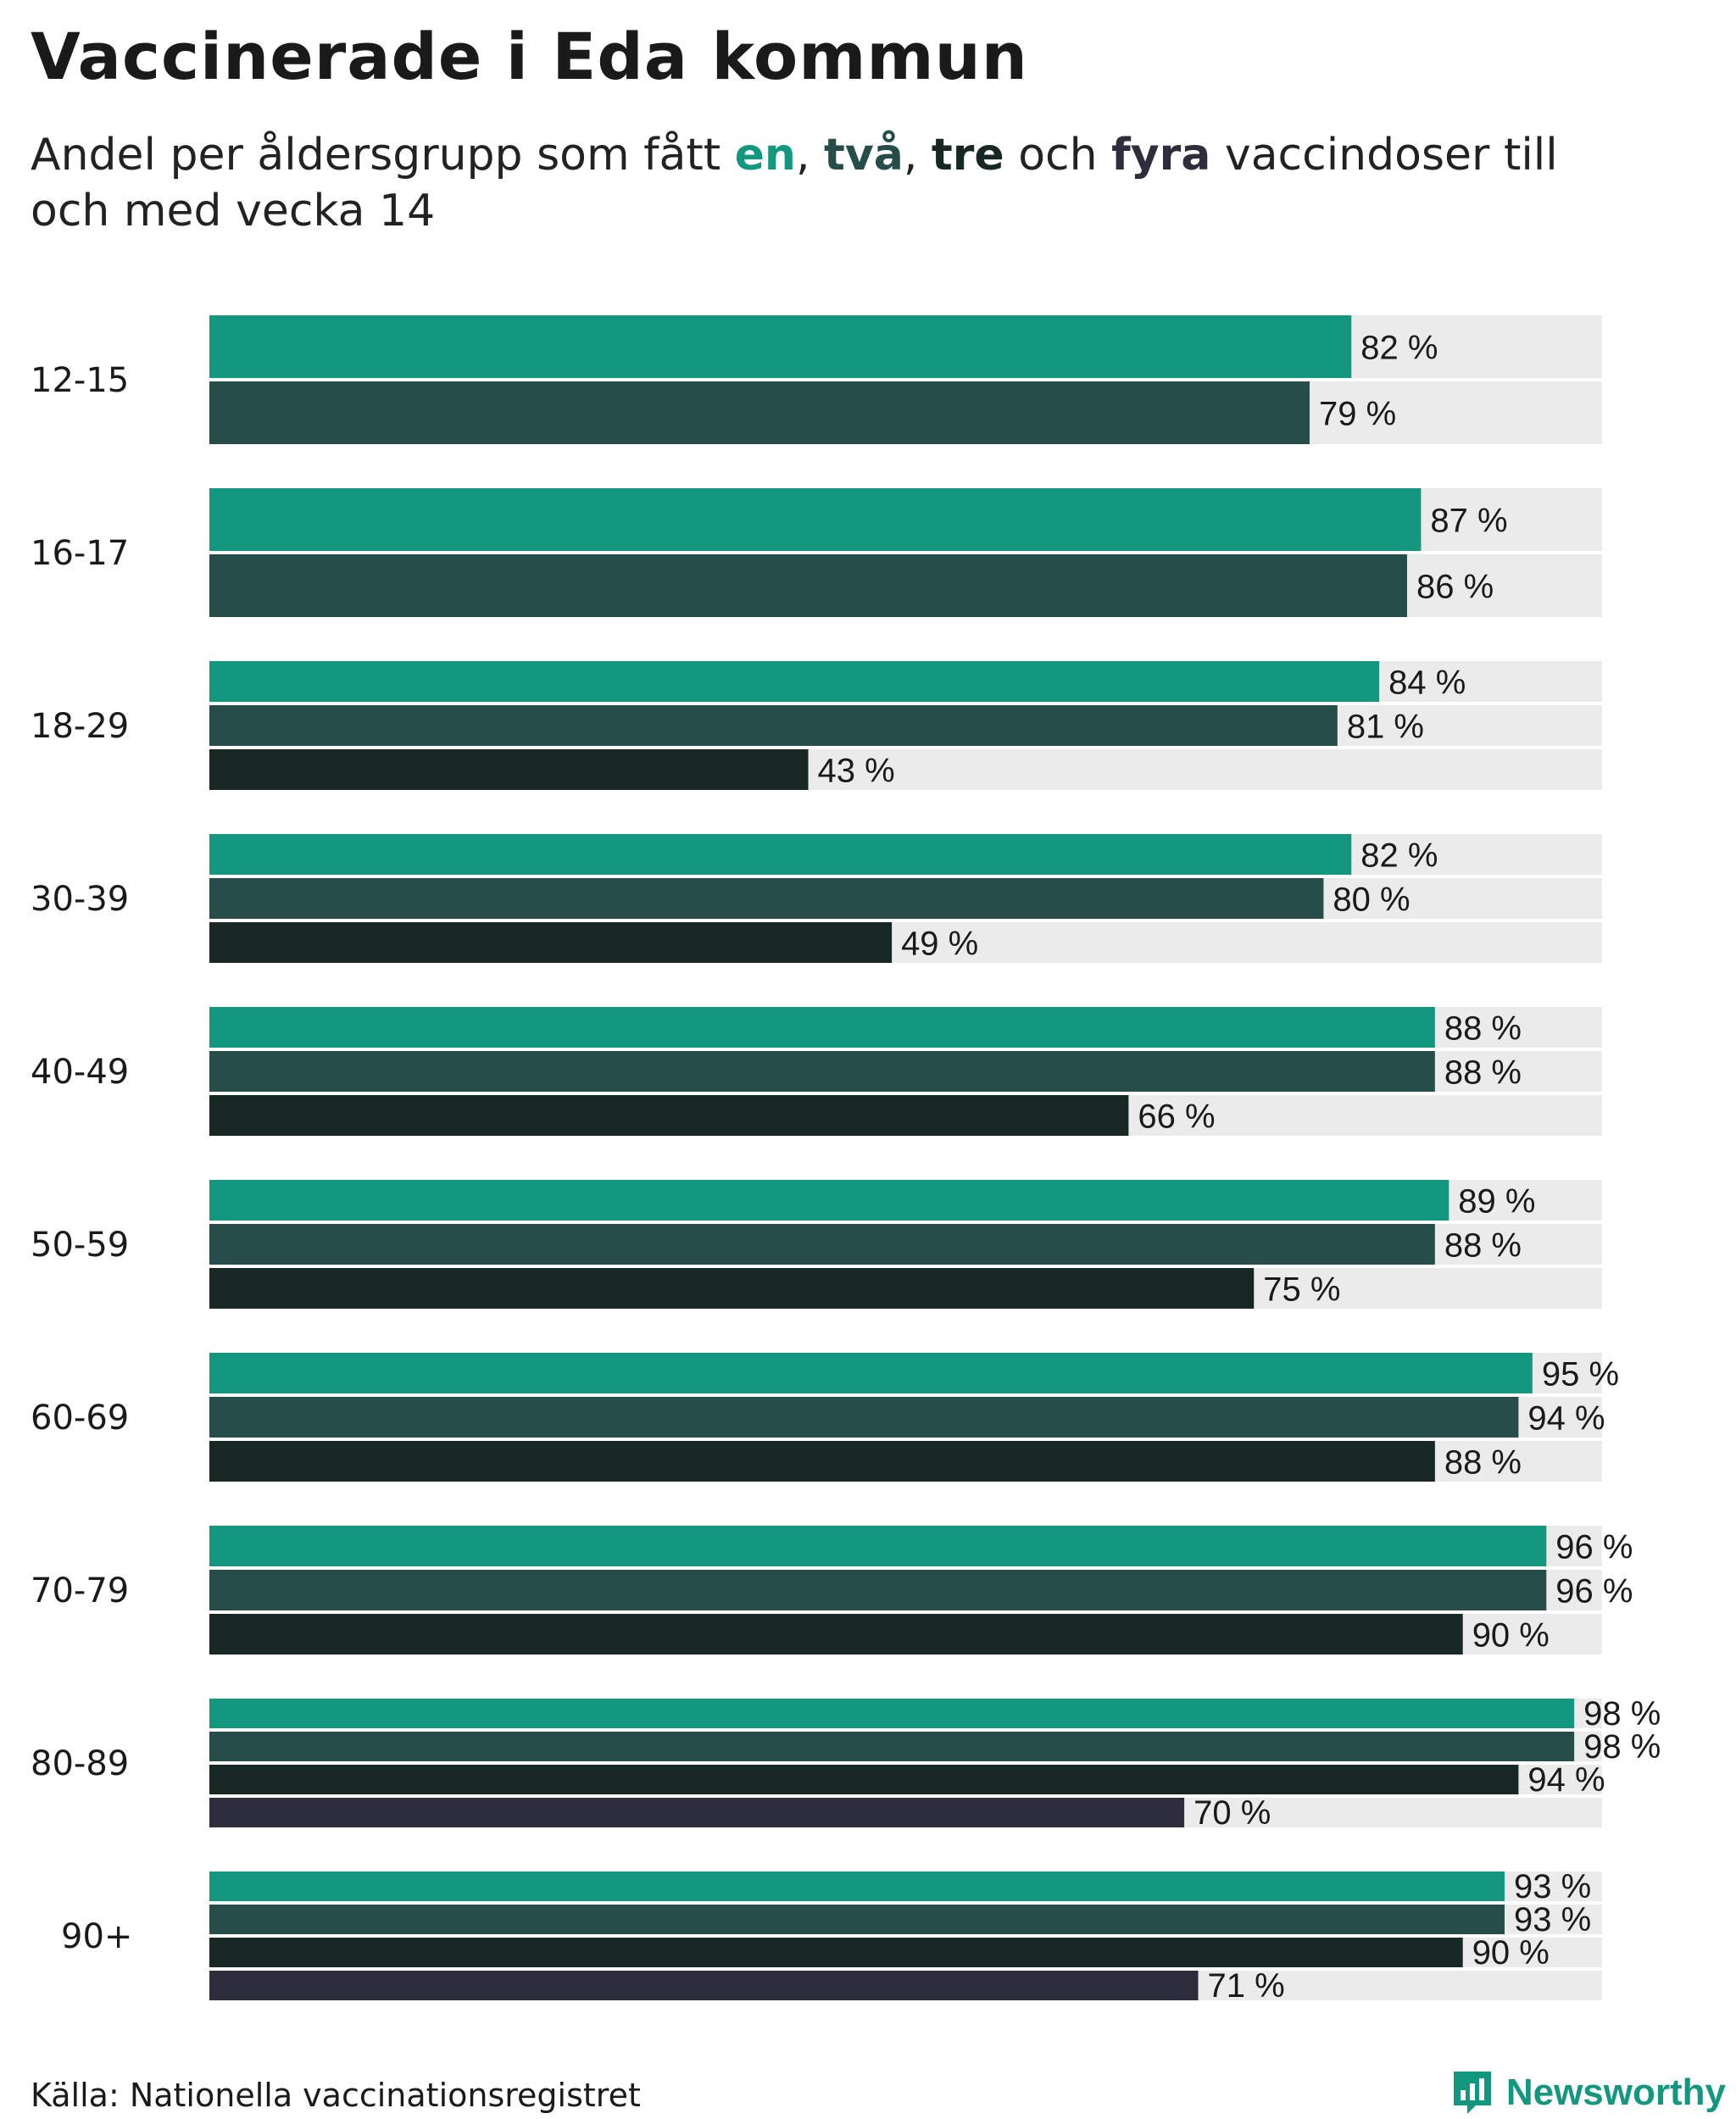  I want to click on category-label: 80-89, so click(80, 1764).